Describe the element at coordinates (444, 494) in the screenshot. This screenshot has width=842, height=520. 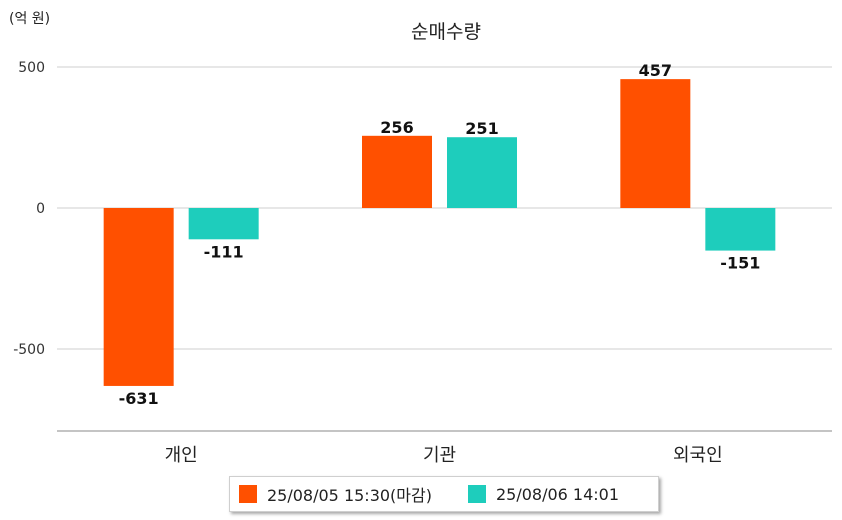
I see `legend: 25/08/05 15:30(마감) 25/08/06 14:01` at that location.